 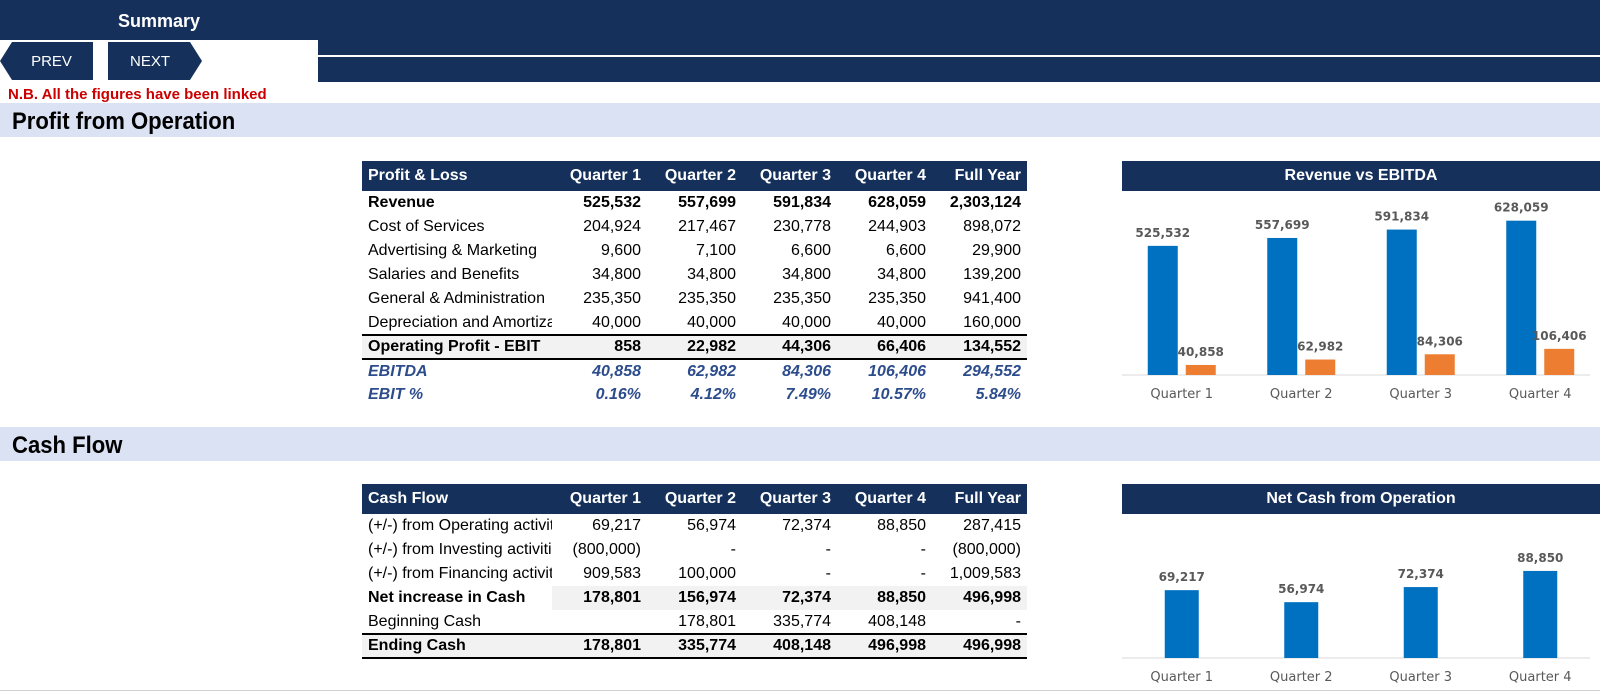 What do you see at coordinates (806, 525) in the screenshot?
I see `cell-value: 72,374` at bounding box center [806, 525].